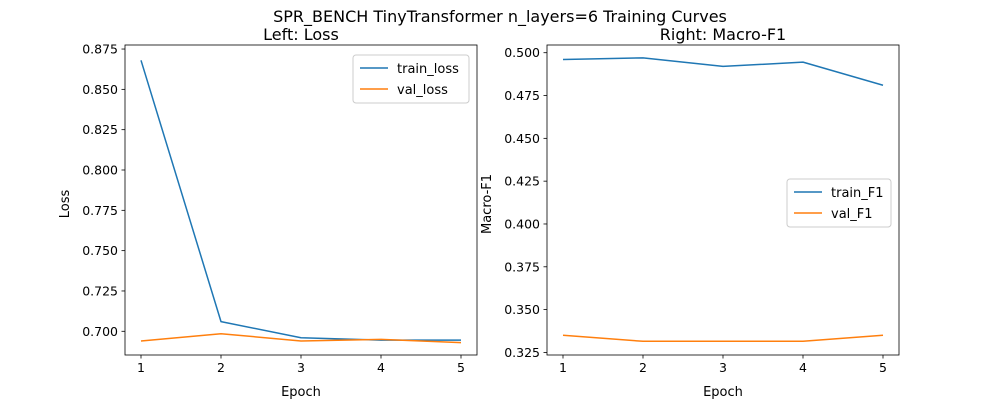  What do you see at coordinates (563, 367) in the screenshot?
I see `macro-f1-x-tick-label: 1` at bounding box center [563, 367].